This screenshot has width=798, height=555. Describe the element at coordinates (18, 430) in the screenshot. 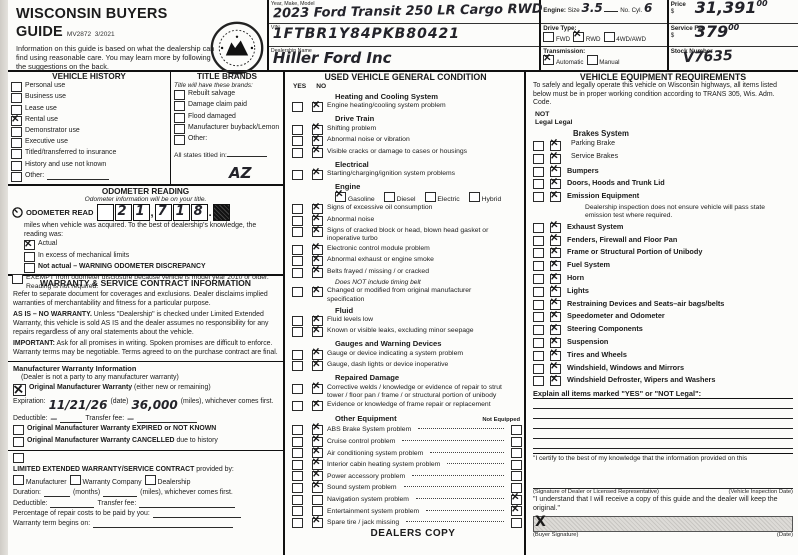

I see `expired-checkbox` at that location.